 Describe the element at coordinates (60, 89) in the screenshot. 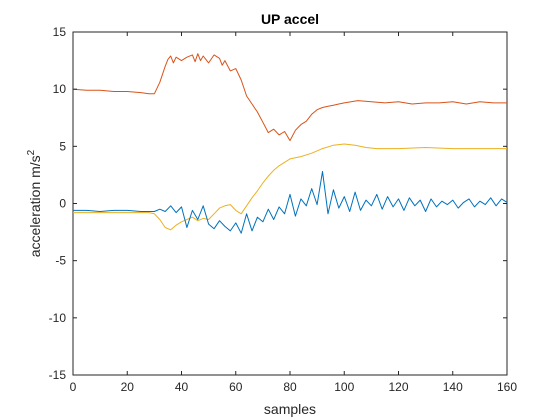

I see `y-tick-label: 10` at that location.